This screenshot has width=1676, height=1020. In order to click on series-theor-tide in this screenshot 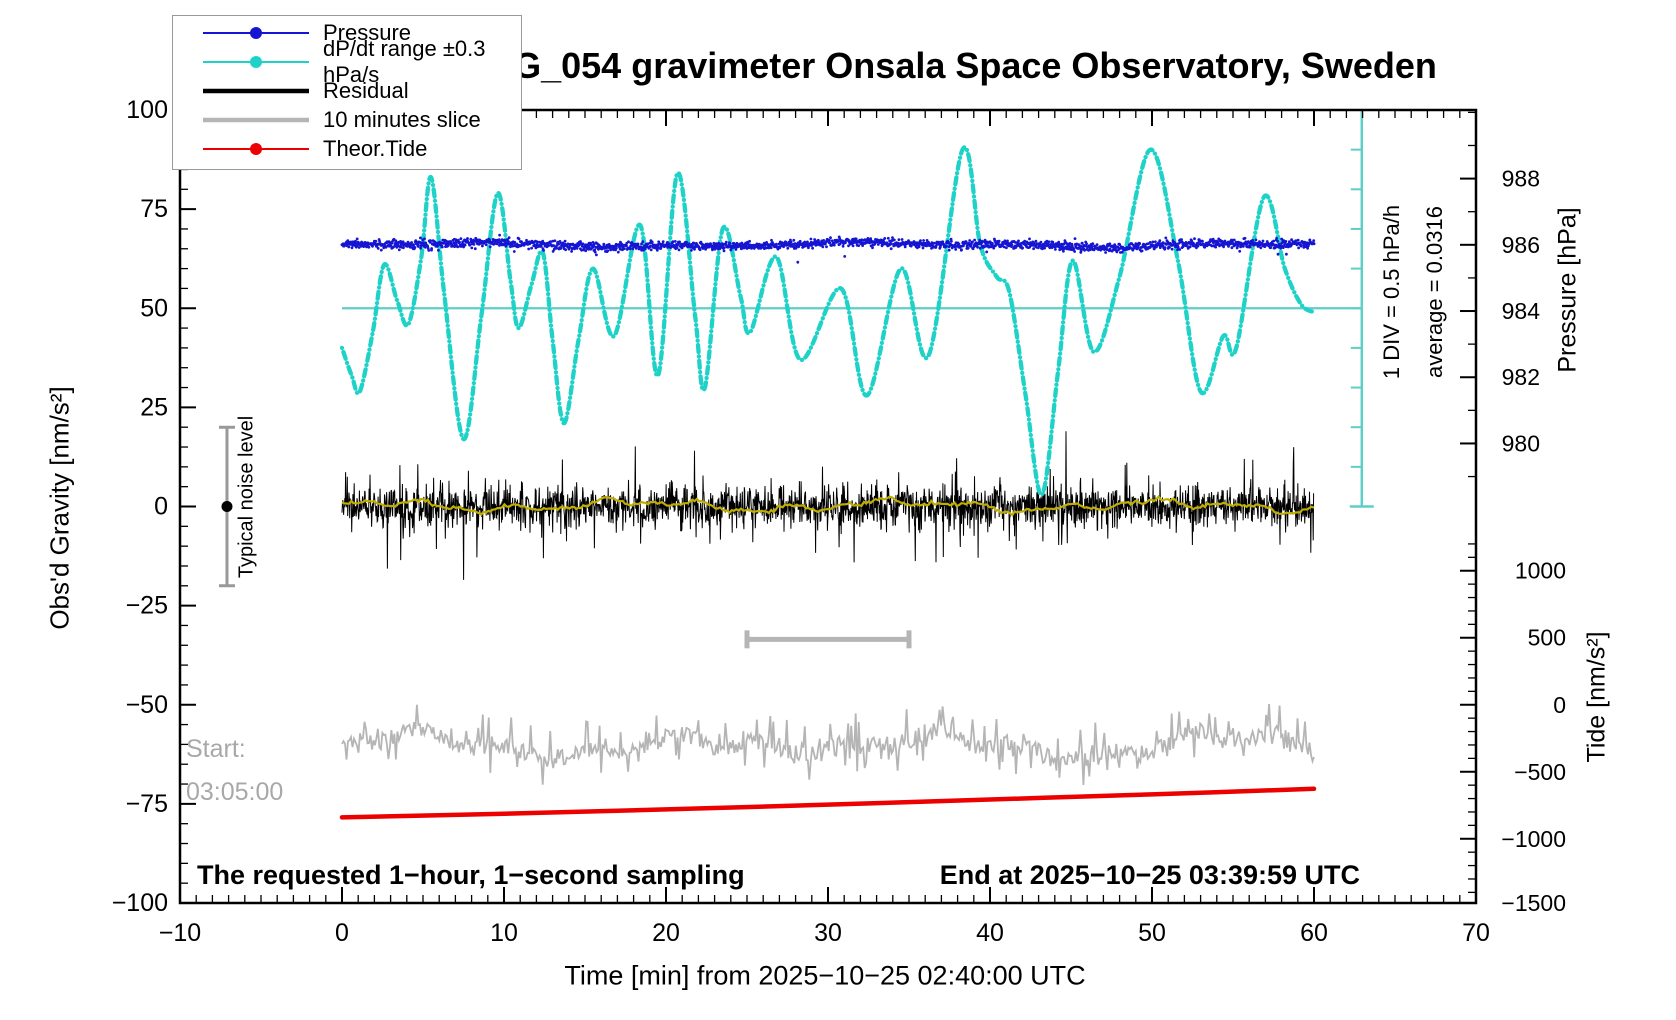, I will do `click(828, 803)`.